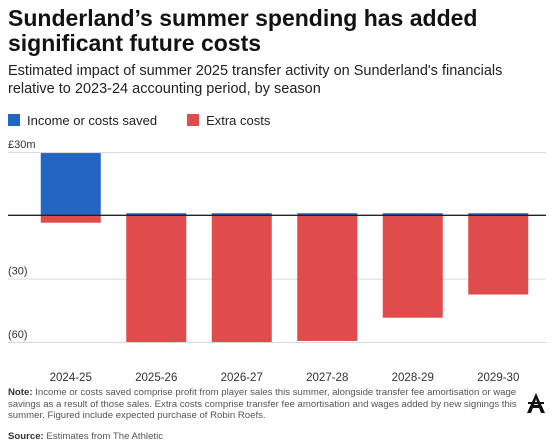  Describe the element at coordinates (413, 378) in the screenshot. I see `x-tick-label: 2028-29` at that location.